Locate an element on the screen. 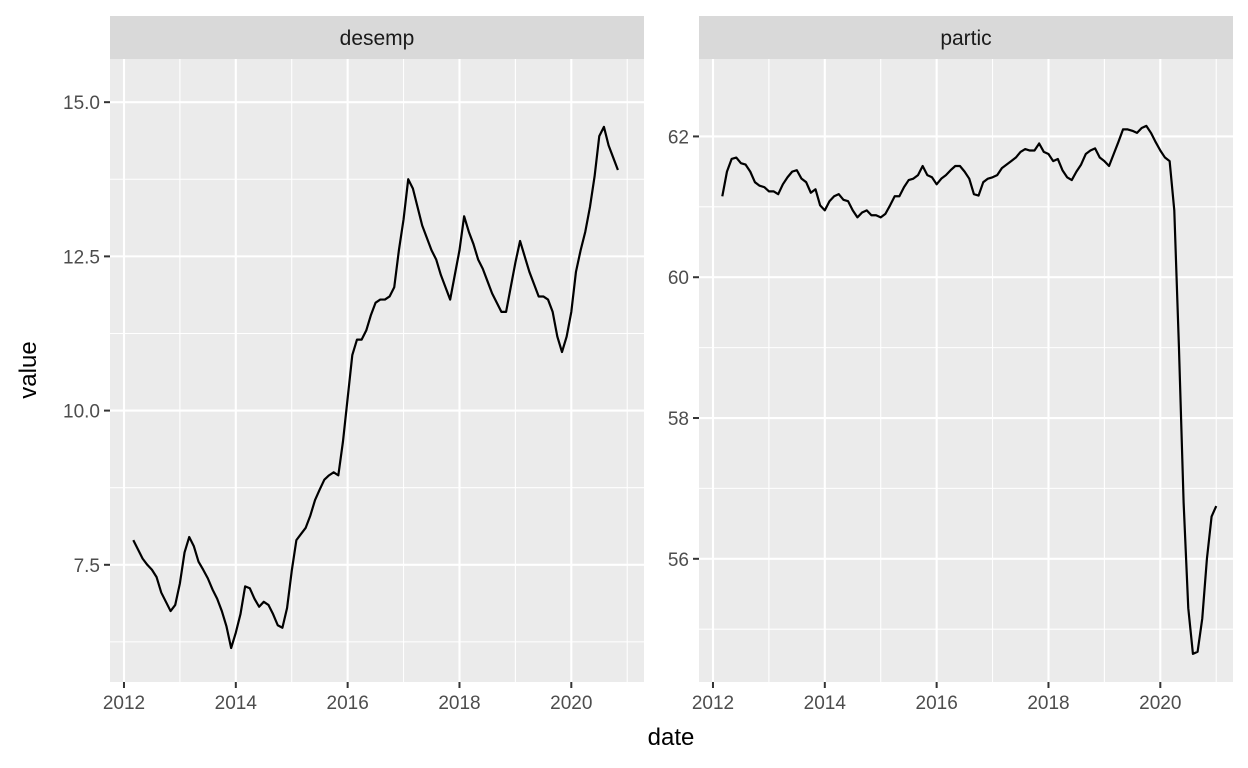  y-tick-label: 12.5 is located at coordinates (81, 257).